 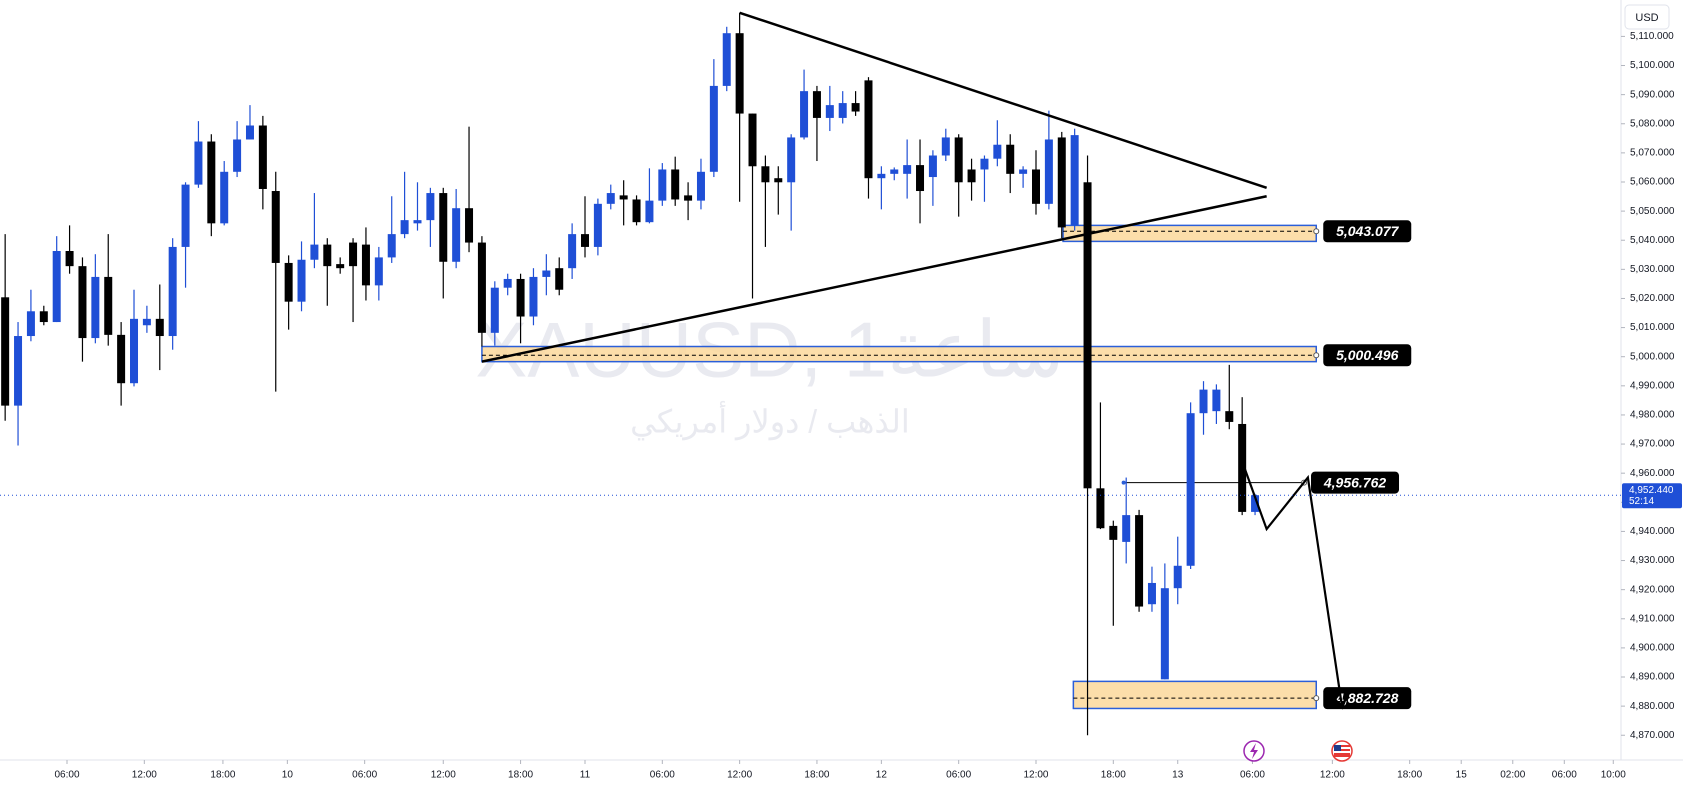 I want to click on level-label: 4,882.728, so click(x=1366, y=698).